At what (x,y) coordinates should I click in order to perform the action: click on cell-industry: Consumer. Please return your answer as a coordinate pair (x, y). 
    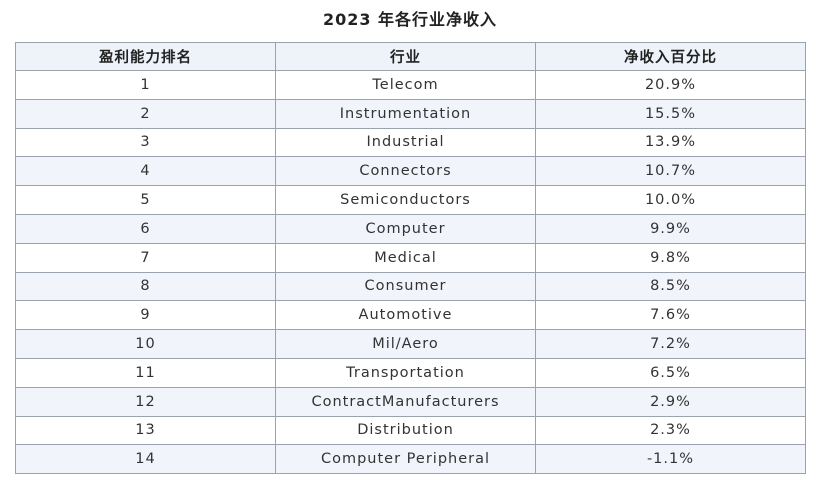
    Looking at the image, I should click on (405, 286).